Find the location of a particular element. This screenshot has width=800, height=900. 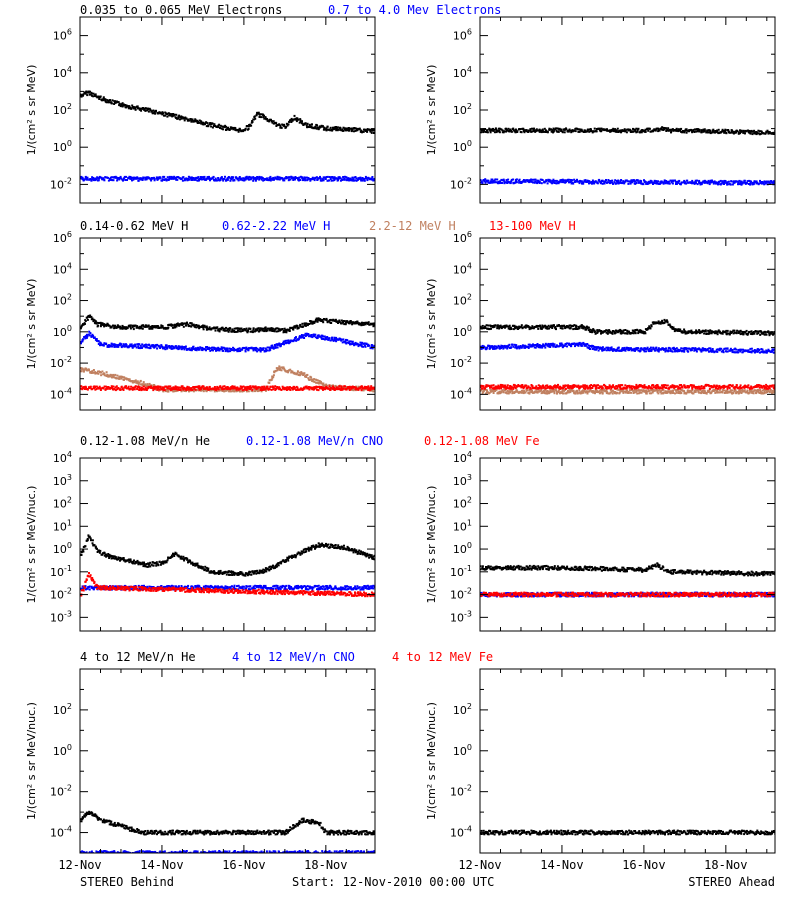

y-tick-label: 10⁶ is located at coordinates (462, 35).